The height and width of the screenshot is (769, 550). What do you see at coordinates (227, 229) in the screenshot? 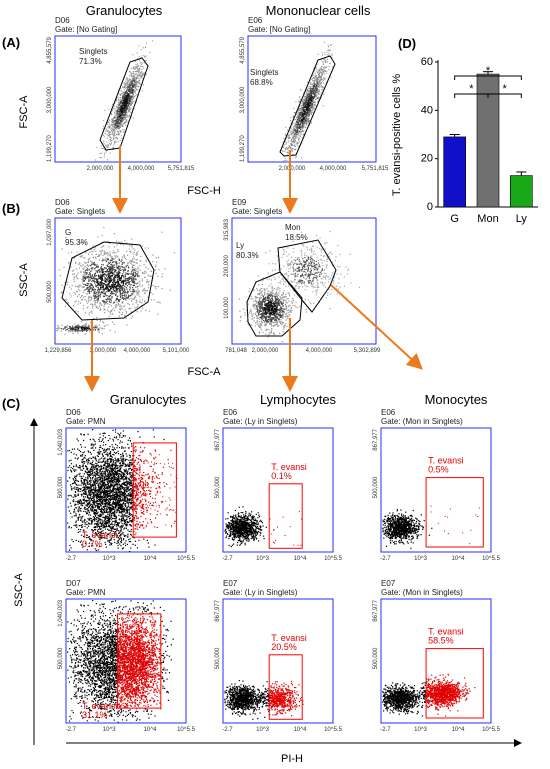
I see `ytick: 315,983` at bounding box center [227, 229].